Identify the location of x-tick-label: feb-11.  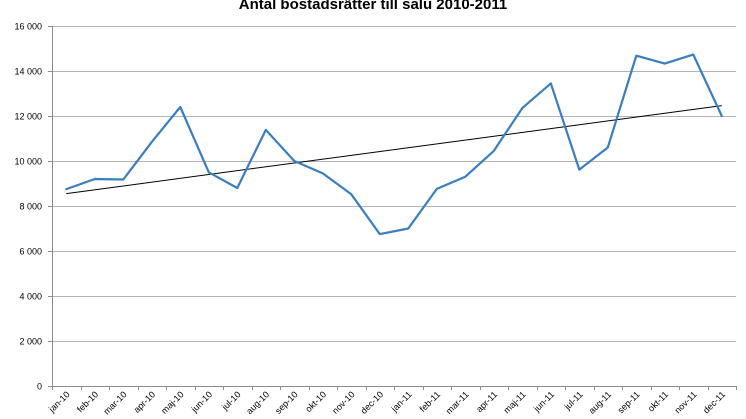
(430, 401).